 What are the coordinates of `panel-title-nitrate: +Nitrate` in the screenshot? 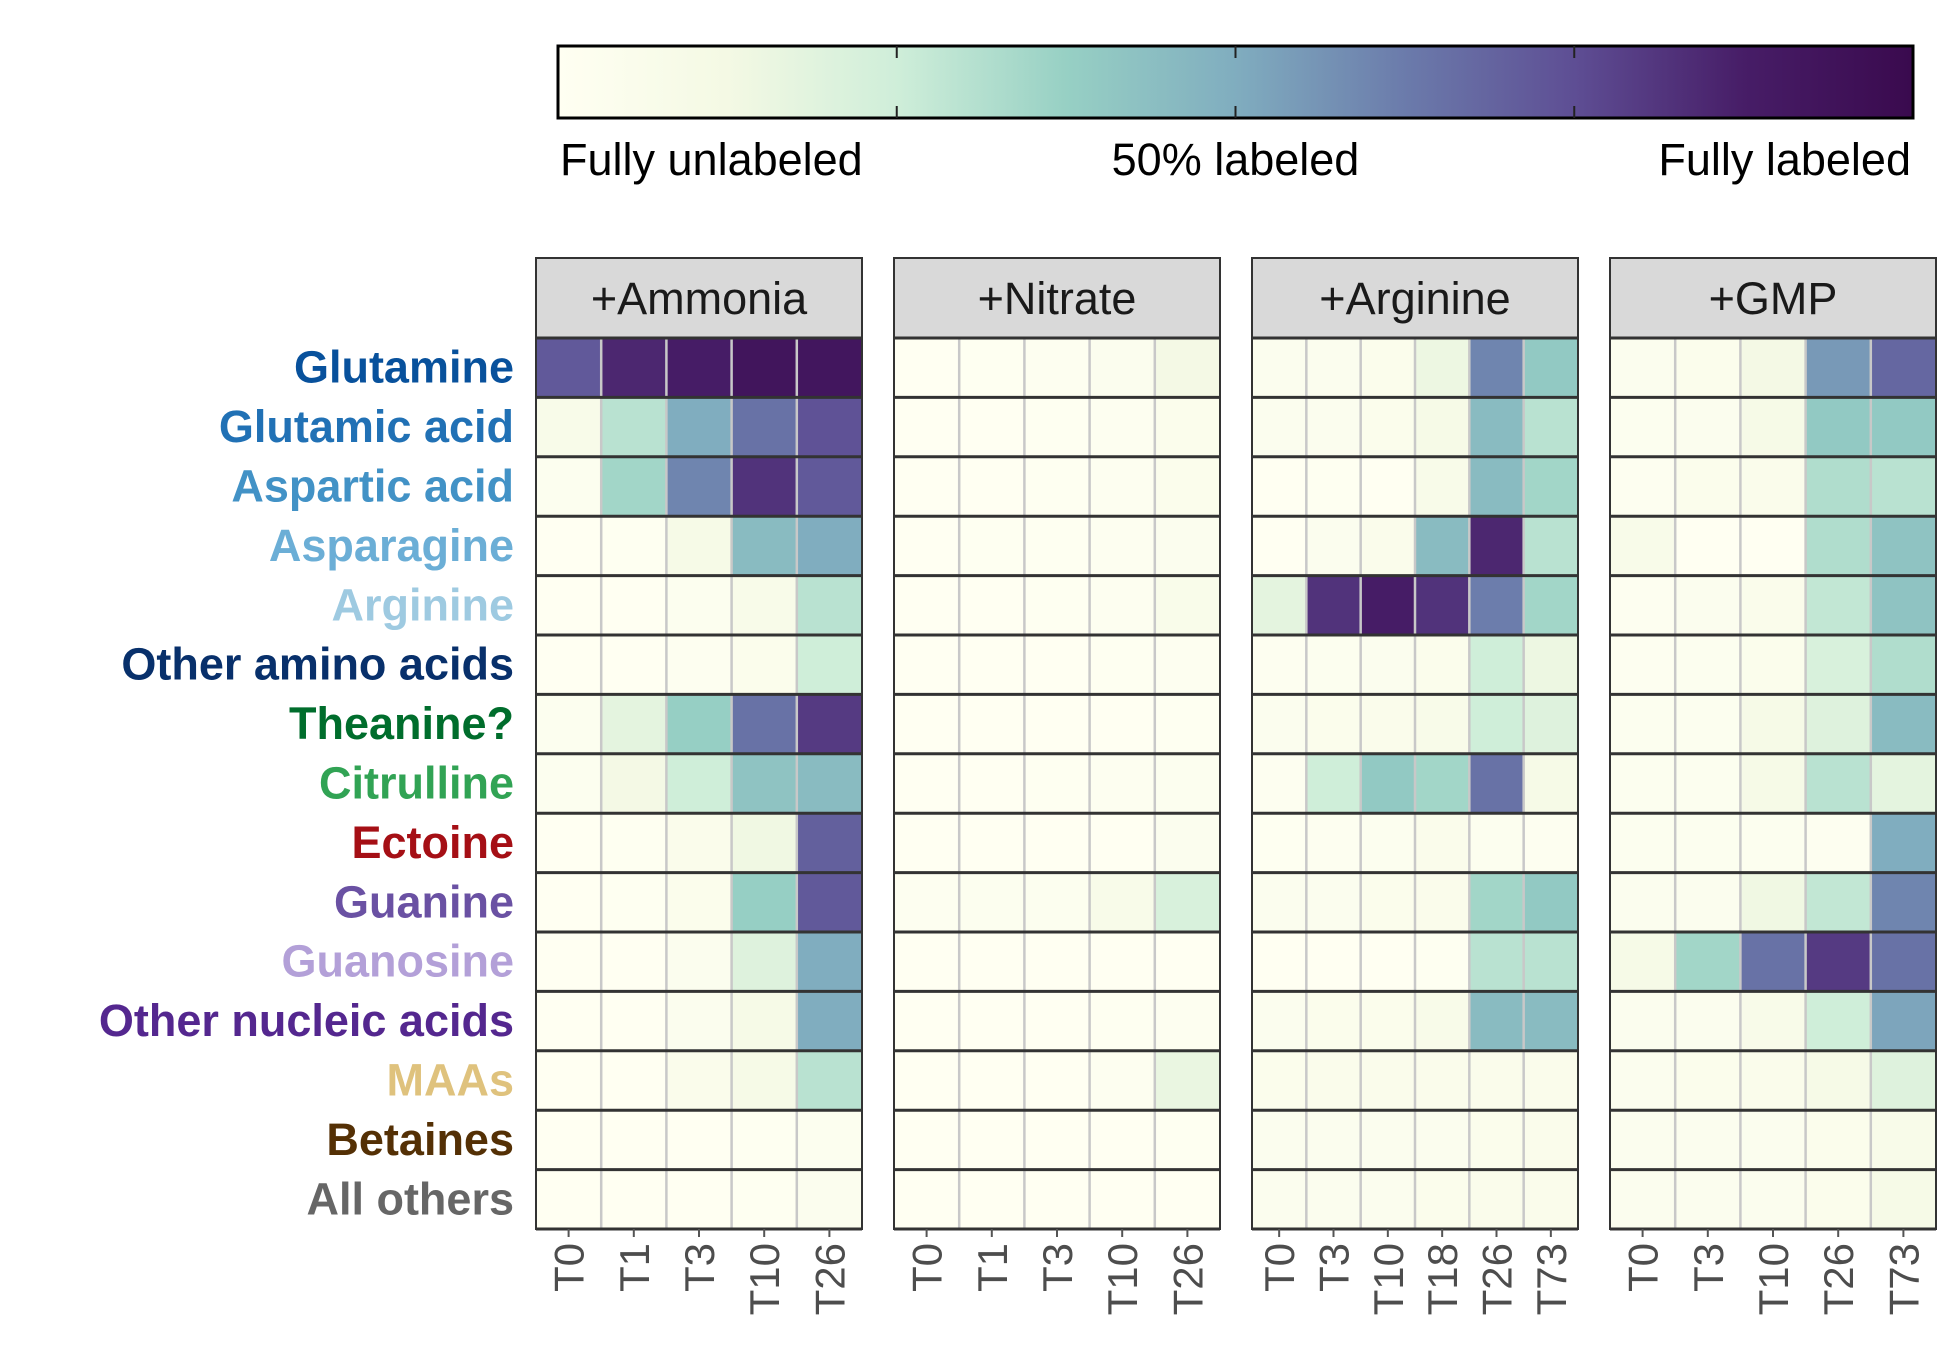 It's located at (1057, 298).